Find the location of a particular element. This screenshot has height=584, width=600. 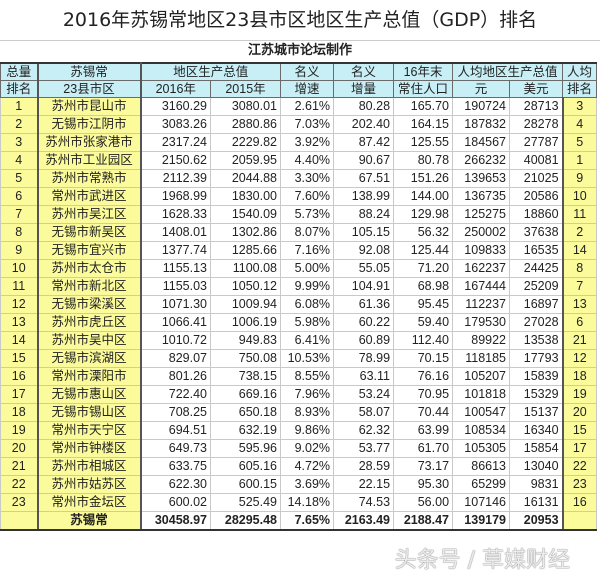

cell-increment: 53.24 is located at coordinates (364, 394).